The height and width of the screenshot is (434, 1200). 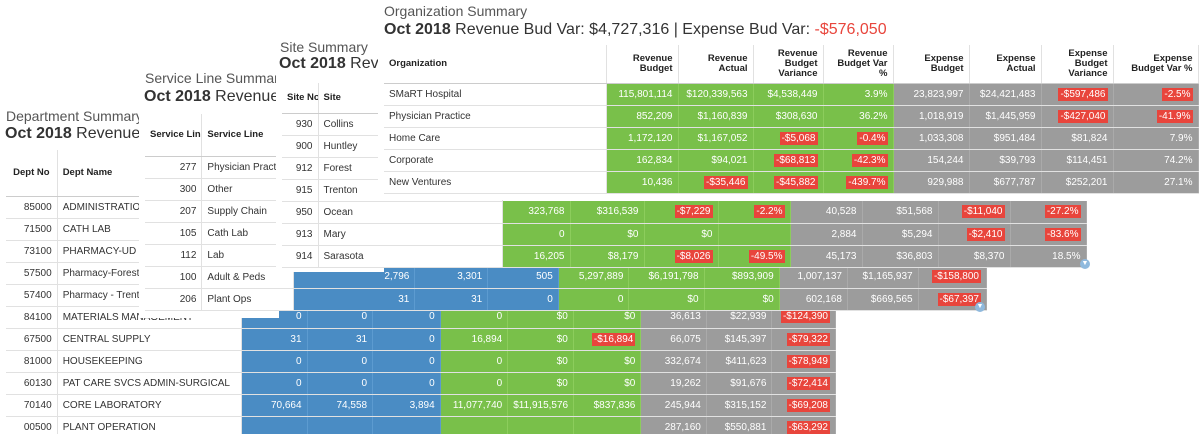 I want to click on value-cell: 162,834, so click(x=642, y=160).